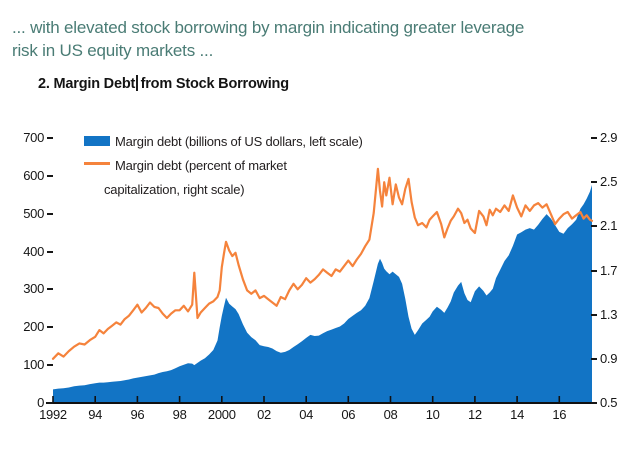 This screenshot has height=449, width=640. Describe the element at coordinates (53, 414) in the screenshot. I see `x-tick-label: 1992` at that location.